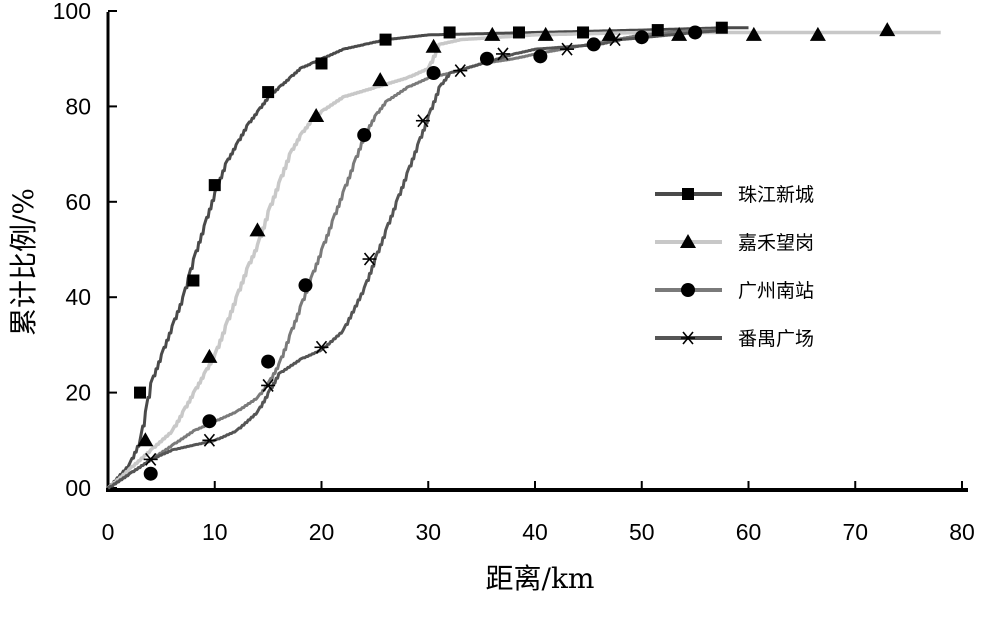  Describe the element at coordinates (428, 532) in the screenshot. I see `x-tick-label: 30` at that location.